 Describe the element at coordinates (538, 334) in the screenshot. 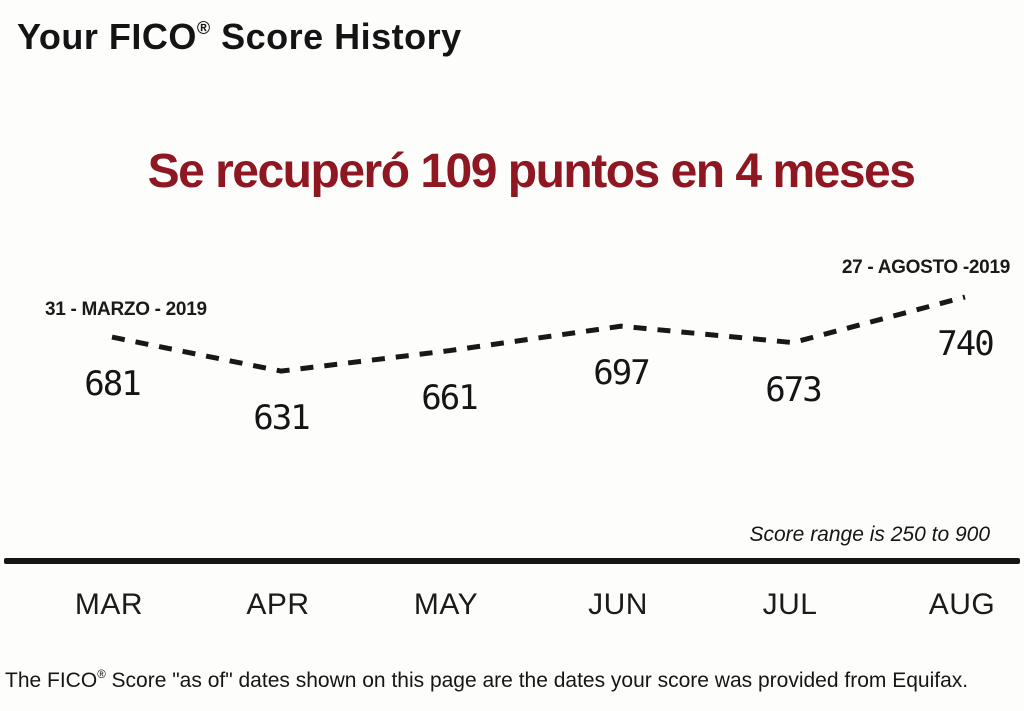

I see `score-line` at that location.